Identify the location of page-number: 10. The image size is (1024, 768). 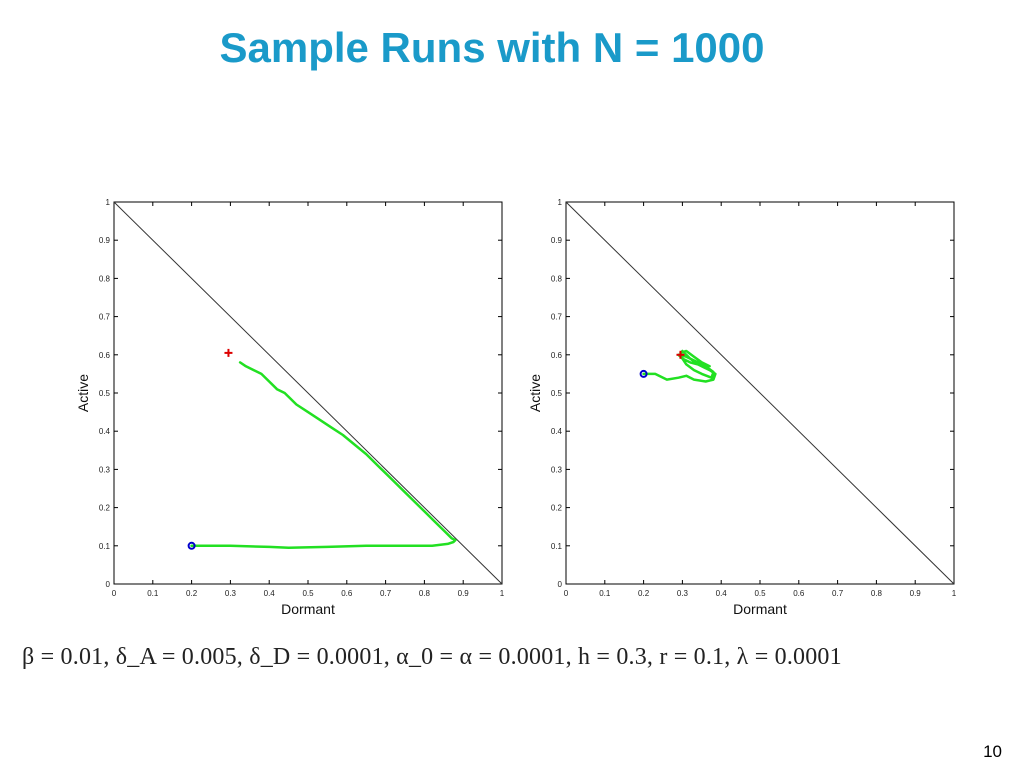
(992, 751).